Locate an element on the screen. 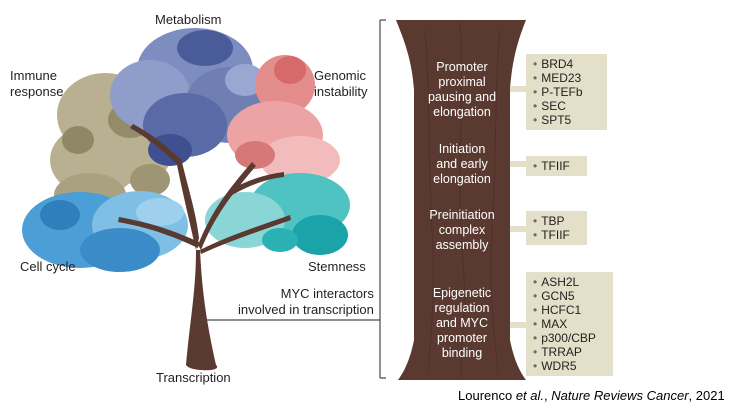  trunk-connectors is located at coordinates (518, 207).